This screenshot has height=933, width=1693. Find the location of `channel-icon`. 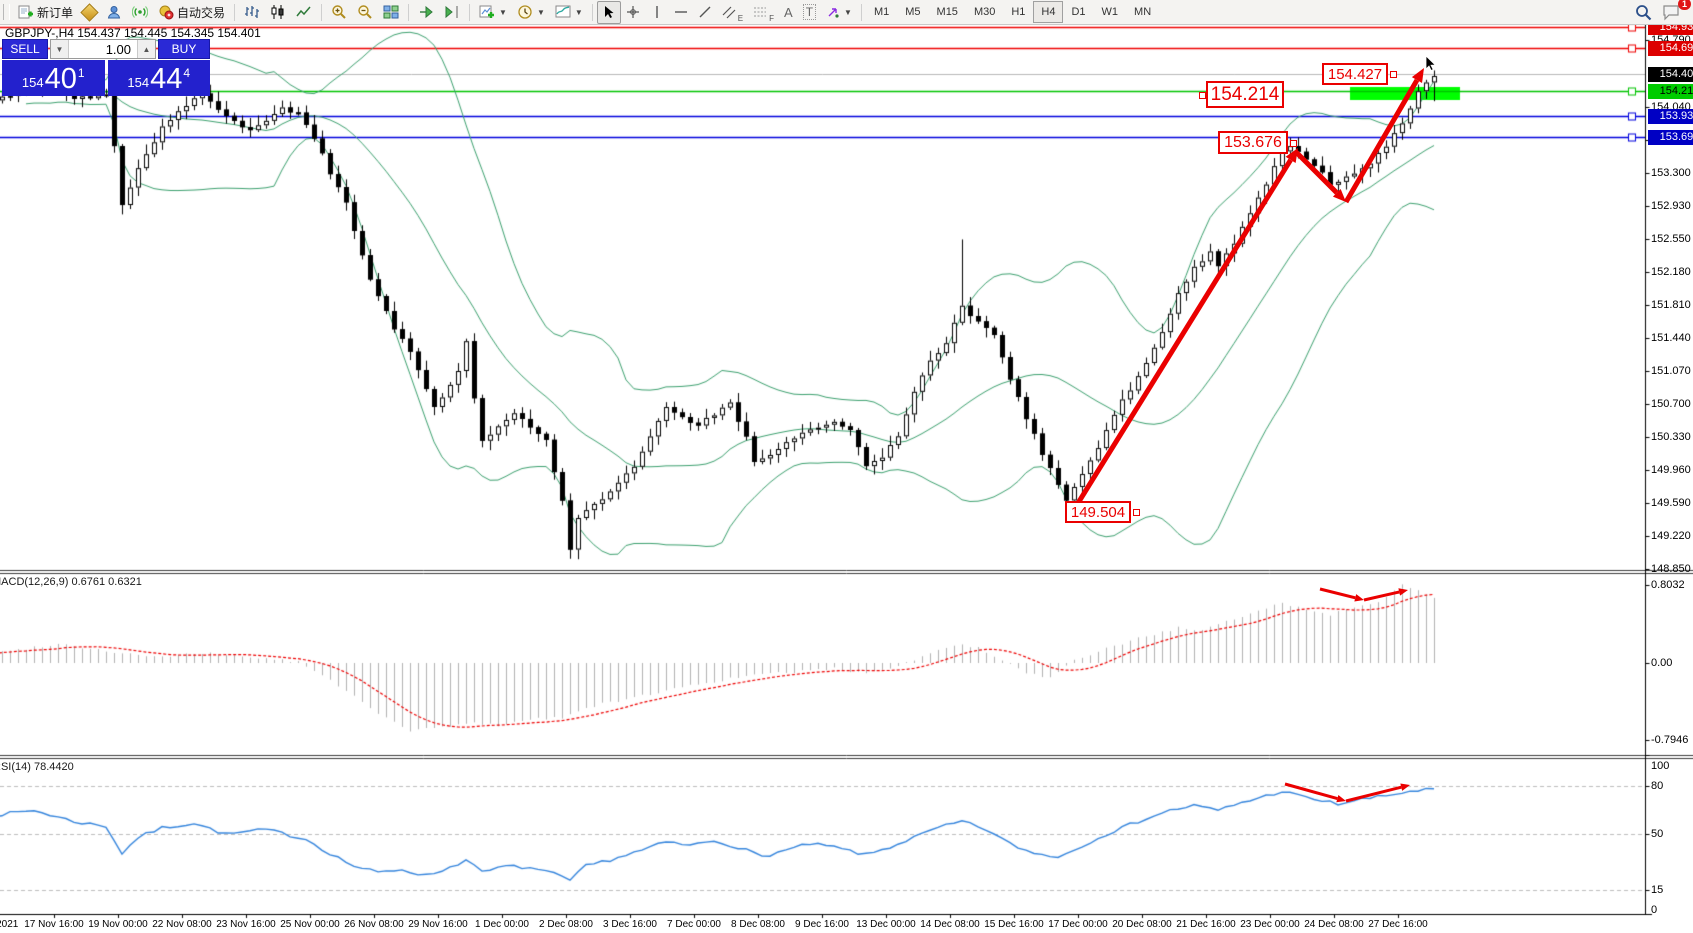

channel-icon is located at coordinates (729, 12).